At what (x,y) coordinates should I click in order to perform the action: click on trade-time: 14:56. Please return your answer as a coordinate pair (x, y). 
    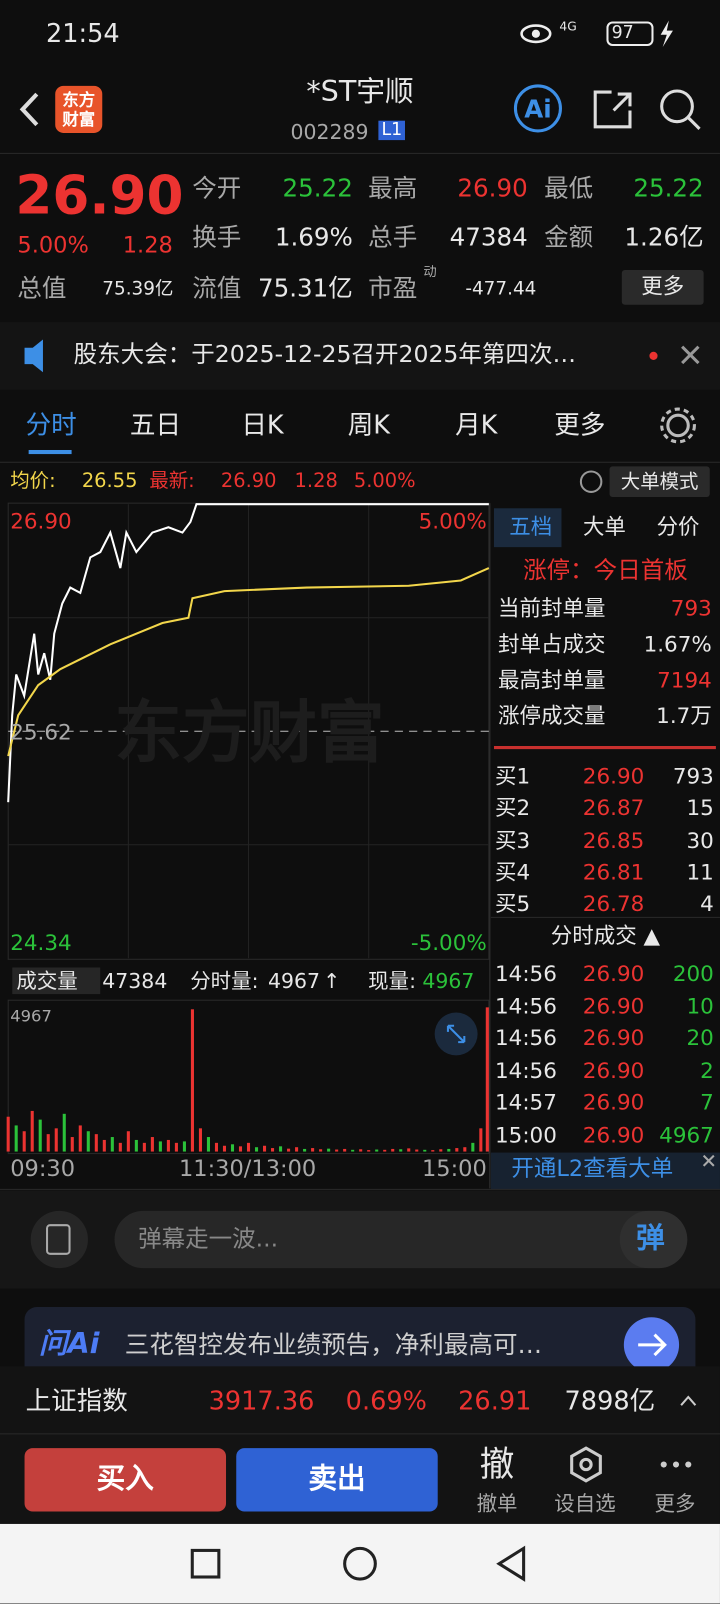
    Looking at the image, I should click on (525, 1070).